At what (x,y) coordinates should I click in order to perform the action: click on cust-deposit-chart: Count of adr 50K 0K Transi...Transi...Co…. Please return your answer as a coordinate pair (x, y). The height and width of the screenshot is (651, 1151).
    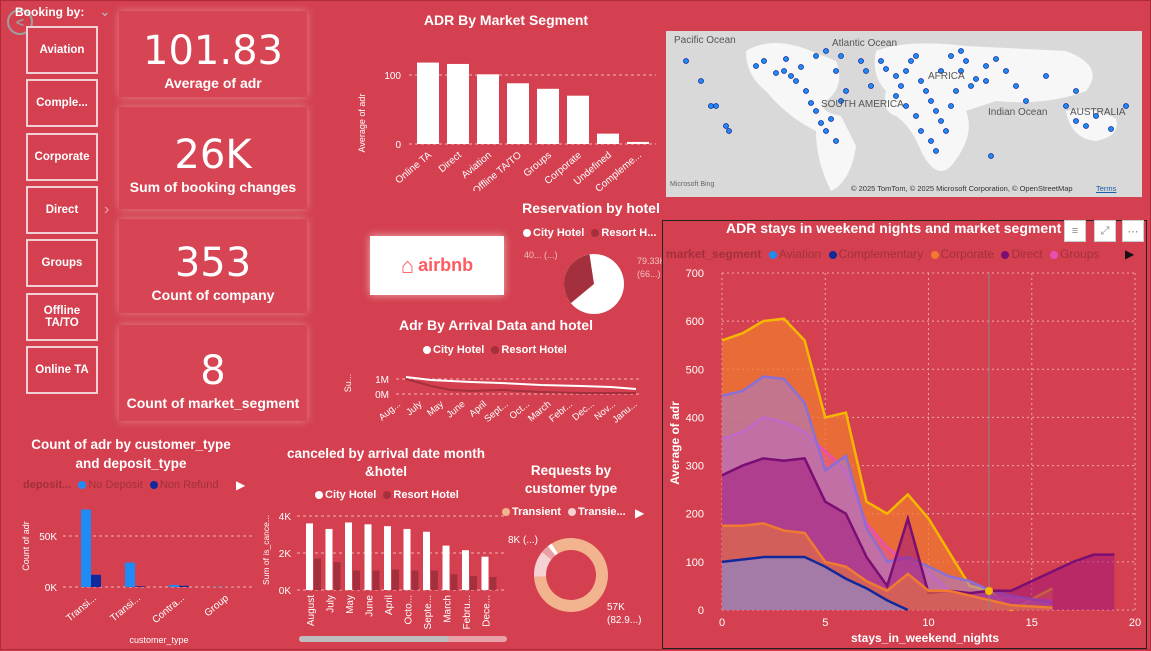
    Looking at the image, I should click on (139, 576).